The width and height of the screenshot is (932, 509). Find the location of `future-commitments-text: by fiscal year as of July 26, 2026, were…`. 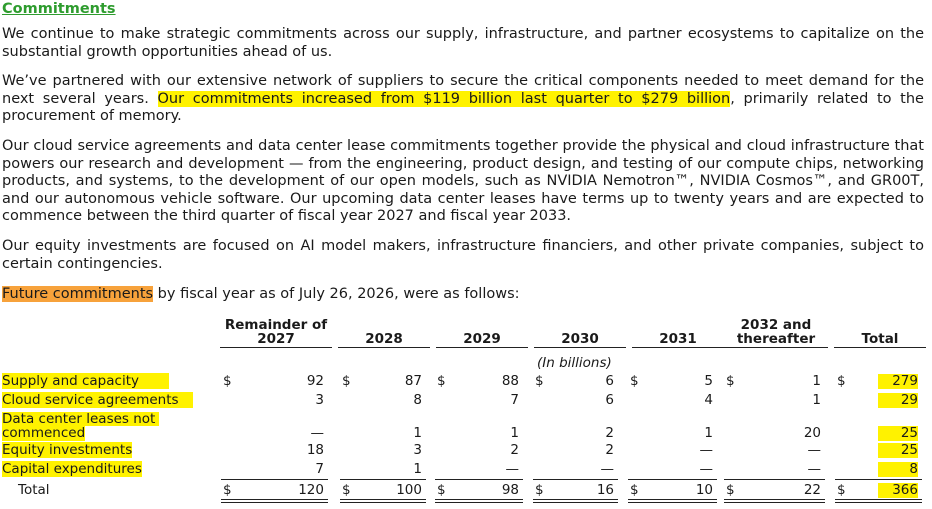

future-commitments-text: by fiscal year as of July 26, 2026, were… is located at coordinates (336, 294).